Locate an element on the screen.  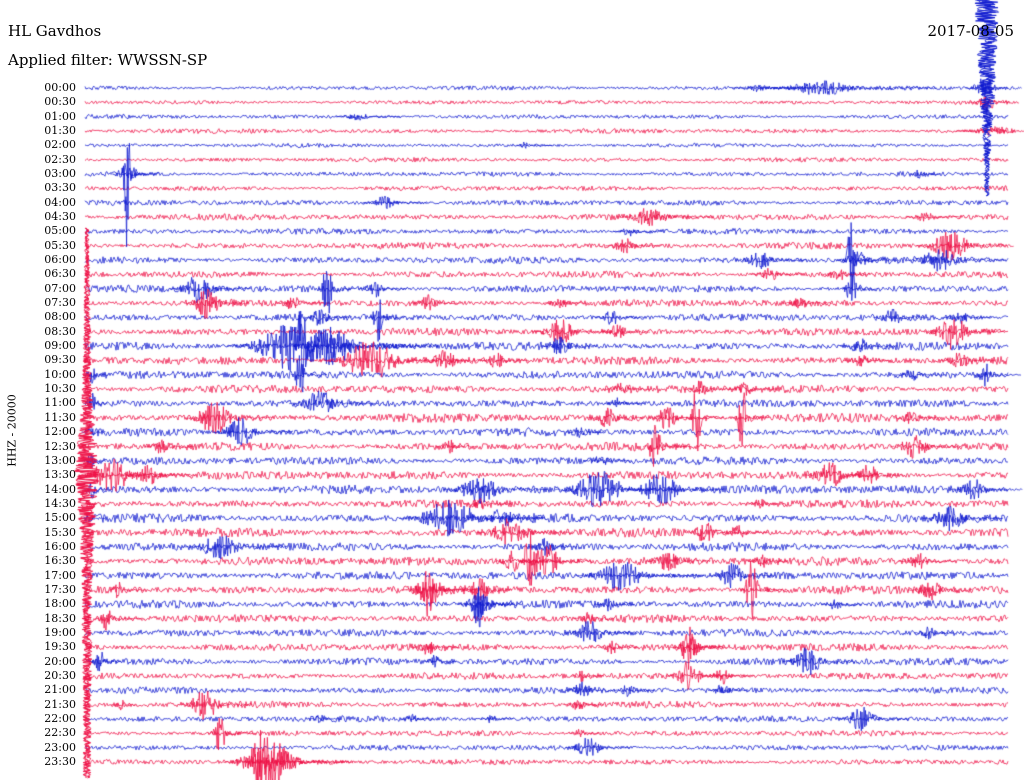
time-label: 09:00 is located at coordinates (60, 346).